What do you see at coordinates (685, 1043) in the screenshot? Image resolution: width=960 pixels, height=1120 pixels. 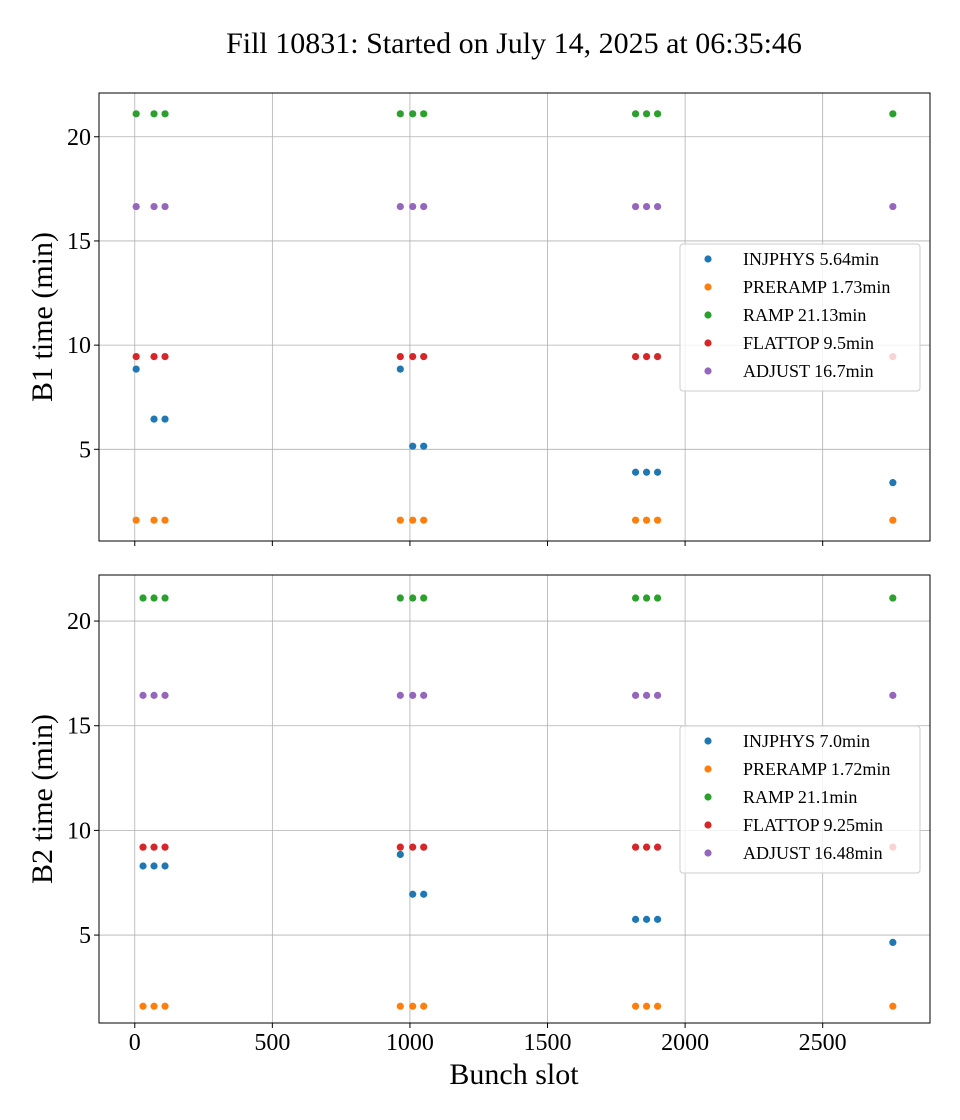 I see `x-tick-label: 2000` at bounding box center [685, 1043].